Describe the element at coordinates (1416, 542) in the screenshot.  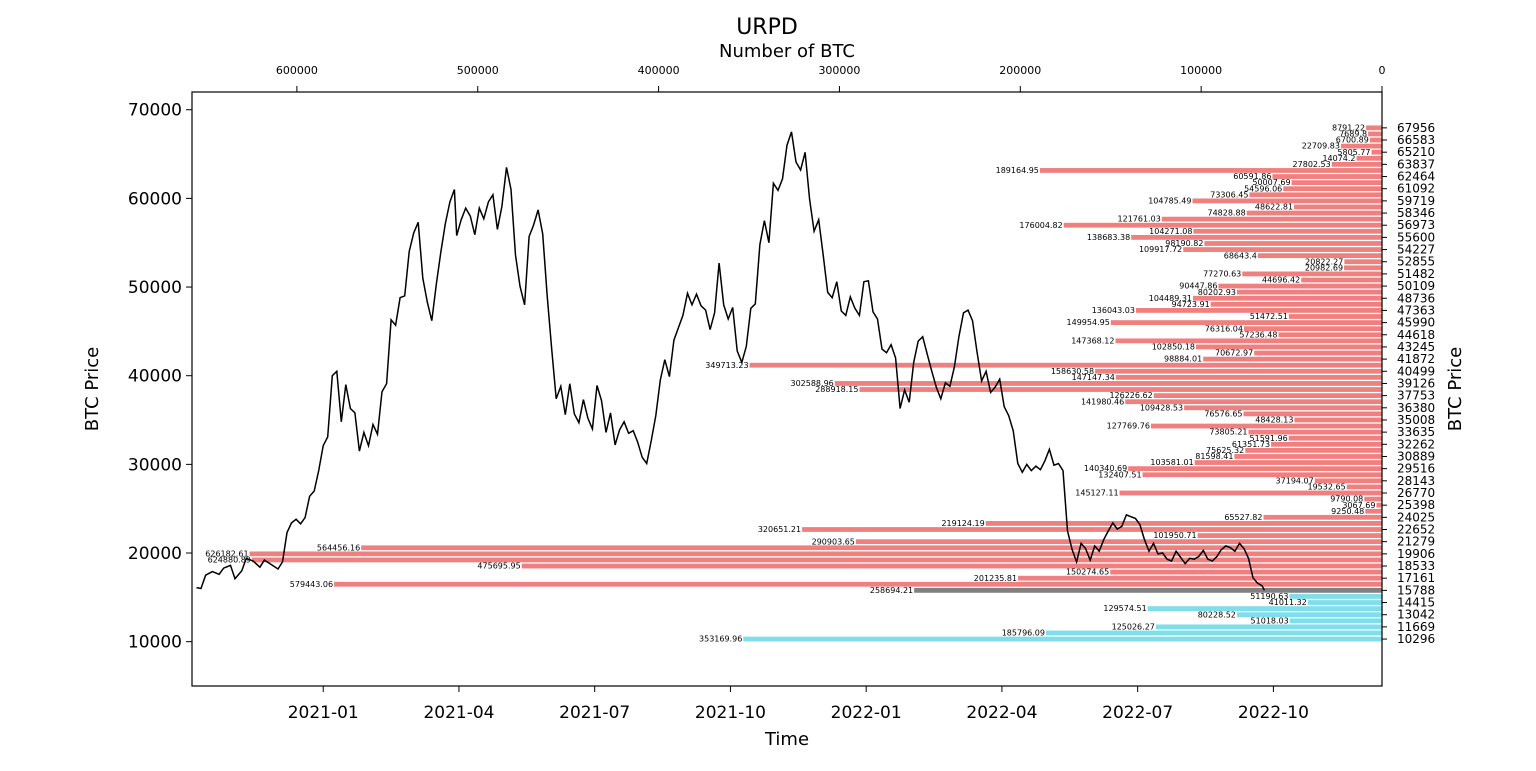
I see `right-y-tick-label: 21279` at that location.